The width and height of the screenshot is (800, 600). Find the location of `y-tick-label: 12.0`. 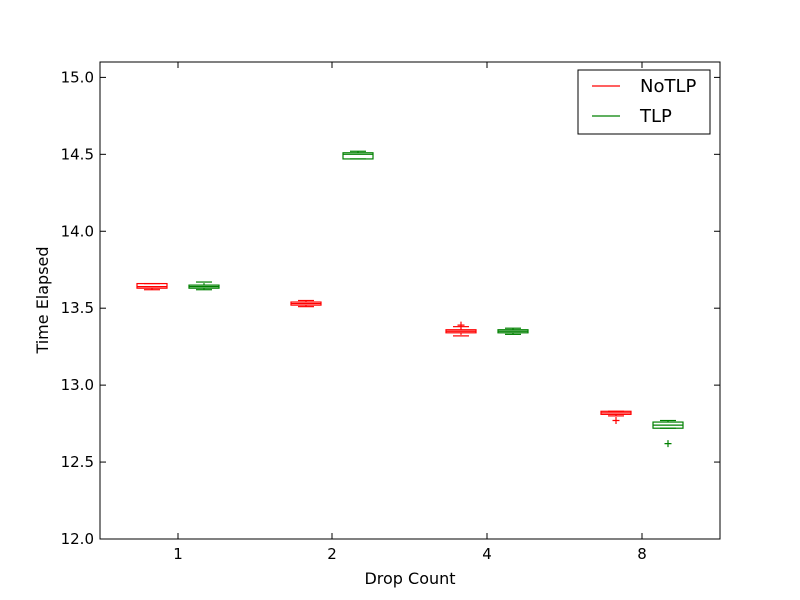

y-tick-label: 12.0 is located at coordinates (77, 539).